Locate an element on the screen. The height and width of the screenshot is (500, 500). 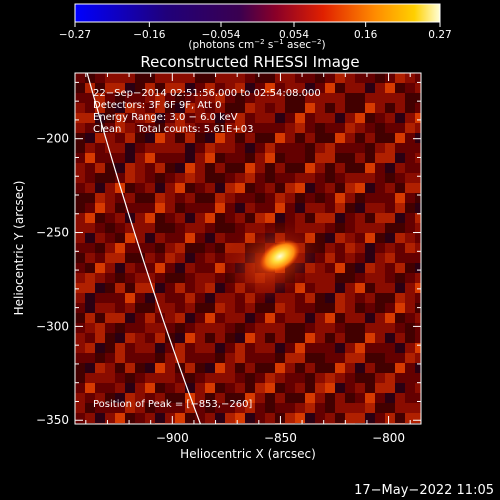
peak-source is located at coordinates (280, 256).